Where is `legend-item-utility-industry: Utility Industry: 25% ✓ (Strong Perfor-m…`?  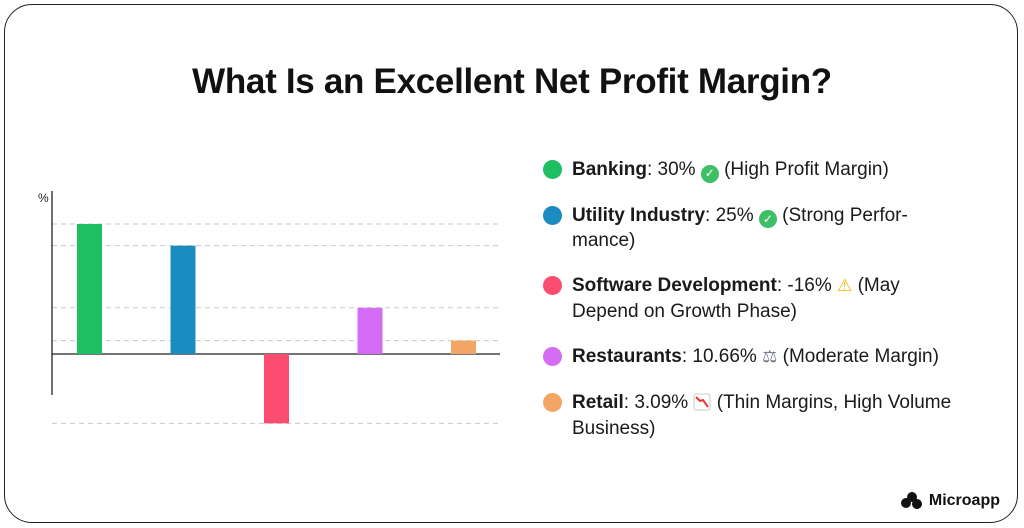
legend-item-utility-industry: Utility Industry: 25% ✓ (Strong Perfor-m… is located at coordinates (753, 228).